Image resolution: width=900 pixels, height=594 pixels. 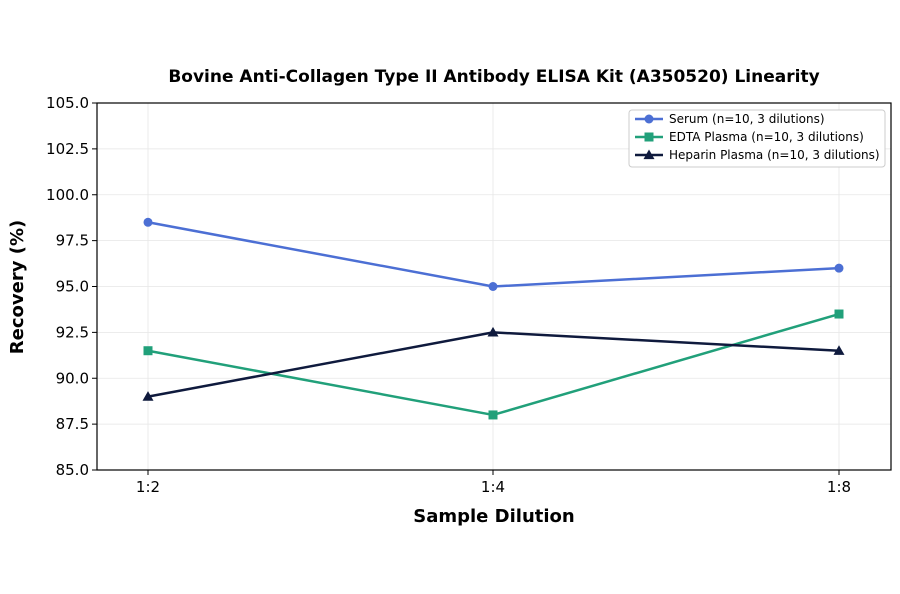 I want to click on y-tick-label: 85.0, so click(x=72, y=470).